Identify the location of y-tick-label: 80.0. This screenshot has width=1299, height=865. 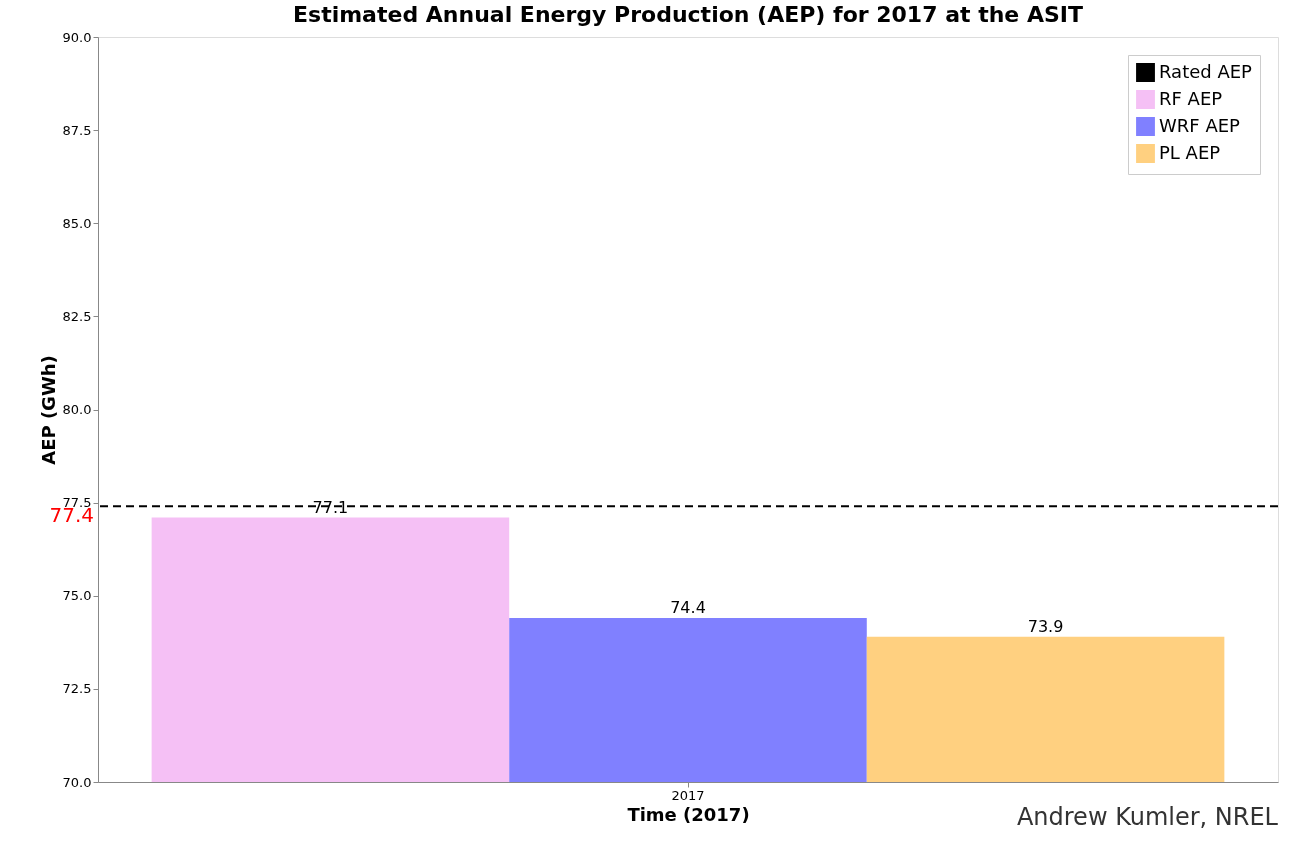
(77, 409).